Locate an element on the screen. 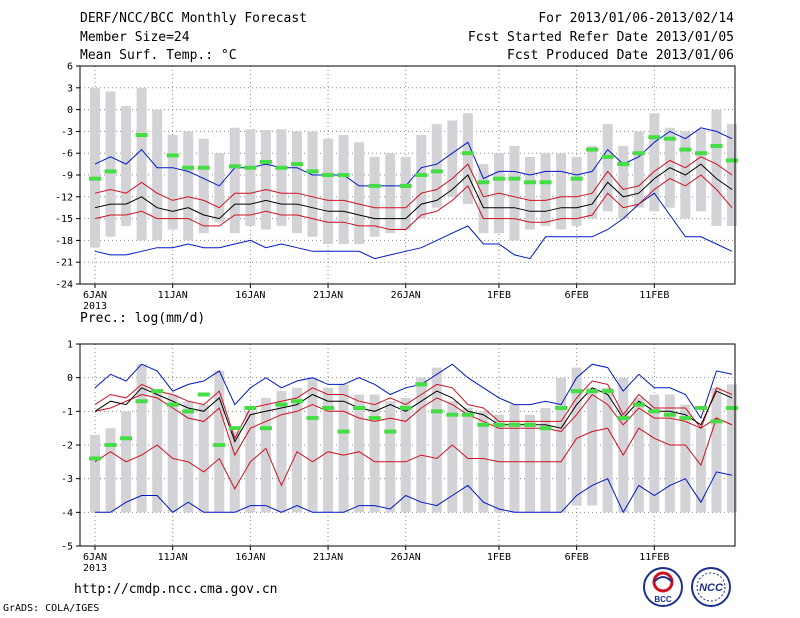 The image size is (800, 618). y-tick-label-0-3: -3 is located at coordinates (67, 132).